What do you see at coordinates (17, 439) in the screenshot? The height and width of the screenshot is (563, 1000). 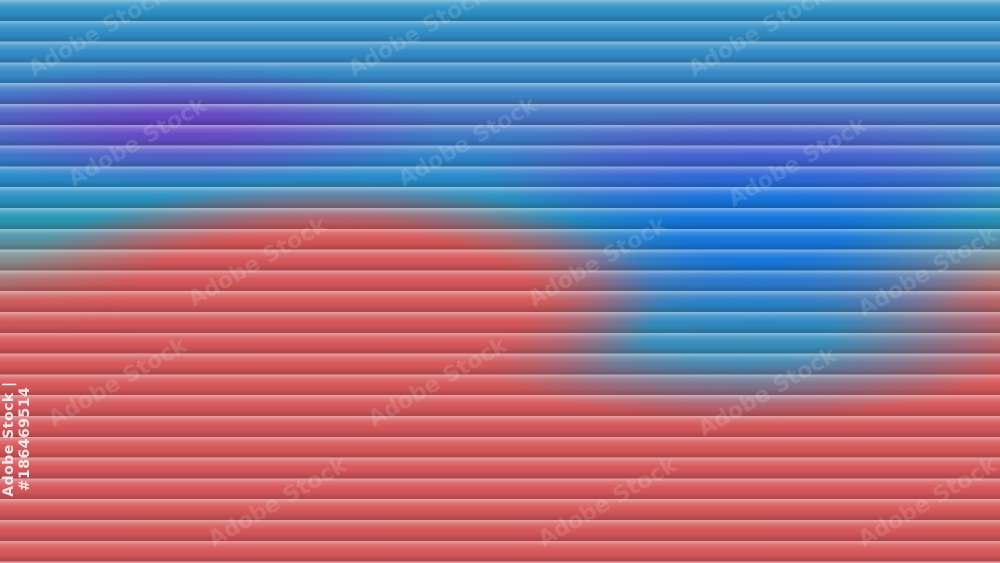 I see `stock-id-label: Adobe Stock | #186469514` at bounding box center [17, 439].